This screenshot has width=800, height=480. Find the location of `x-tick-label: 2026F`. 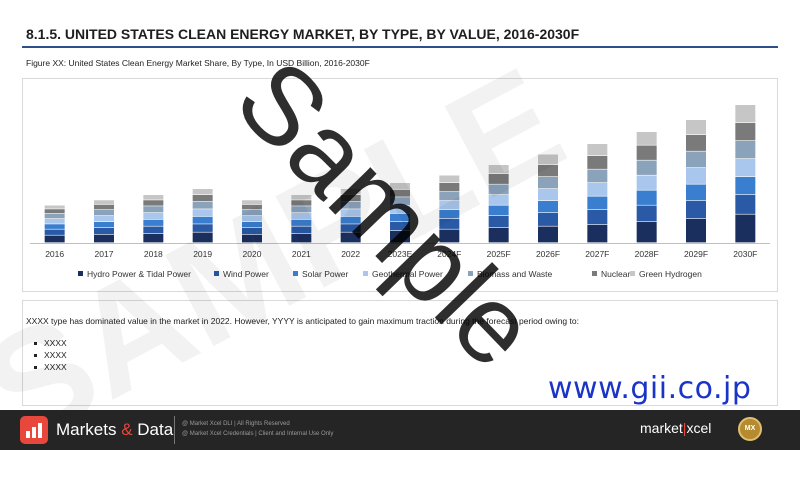

x-tick-label: 2026F is located at coordinates (548, 254).